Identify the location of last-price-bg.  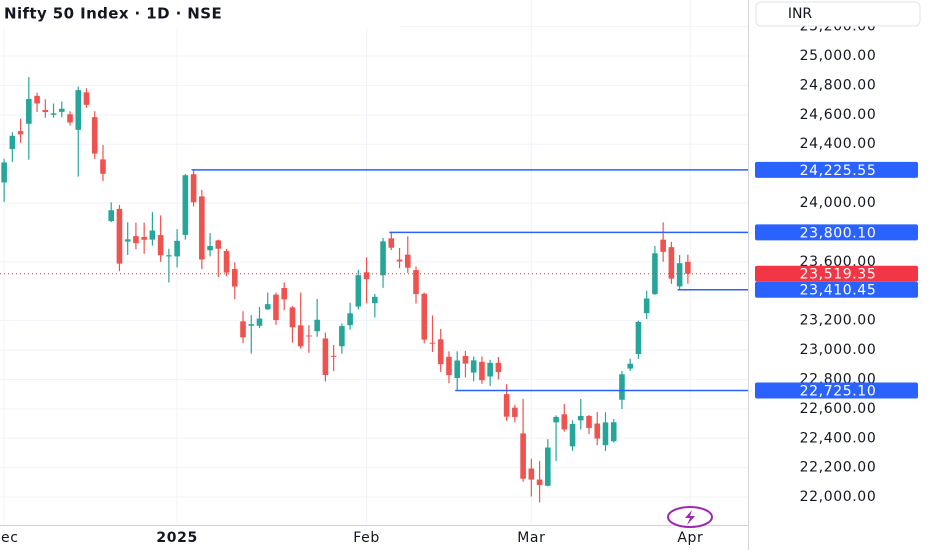
(836, 273).